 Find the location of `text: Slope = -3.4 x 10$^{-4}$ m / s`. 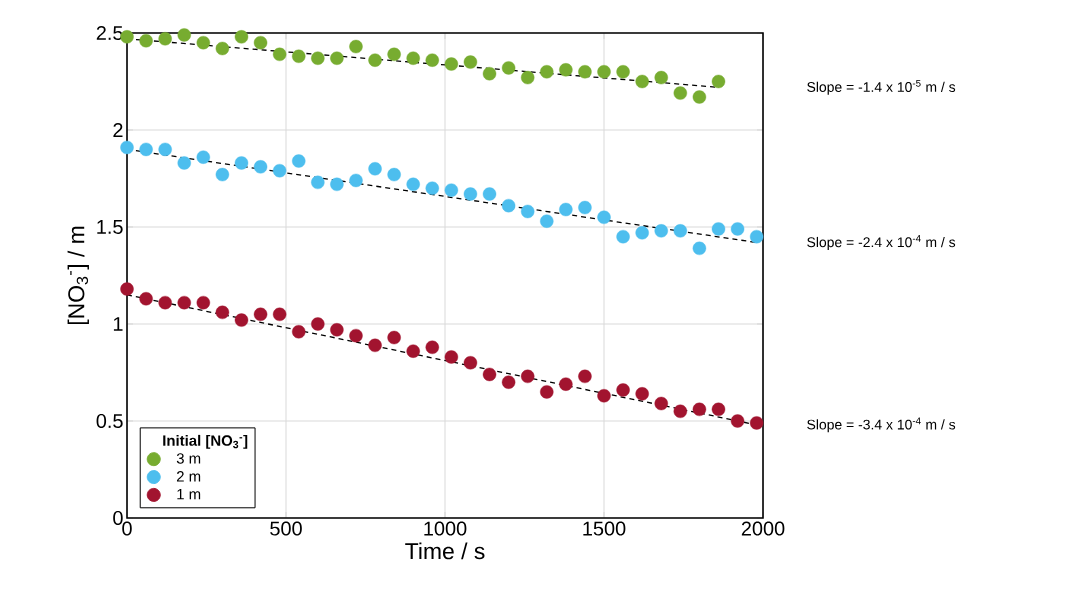

text: Slope = -3.4 x 10$^{-4}$ m / s is located at coordinates (881, 425).